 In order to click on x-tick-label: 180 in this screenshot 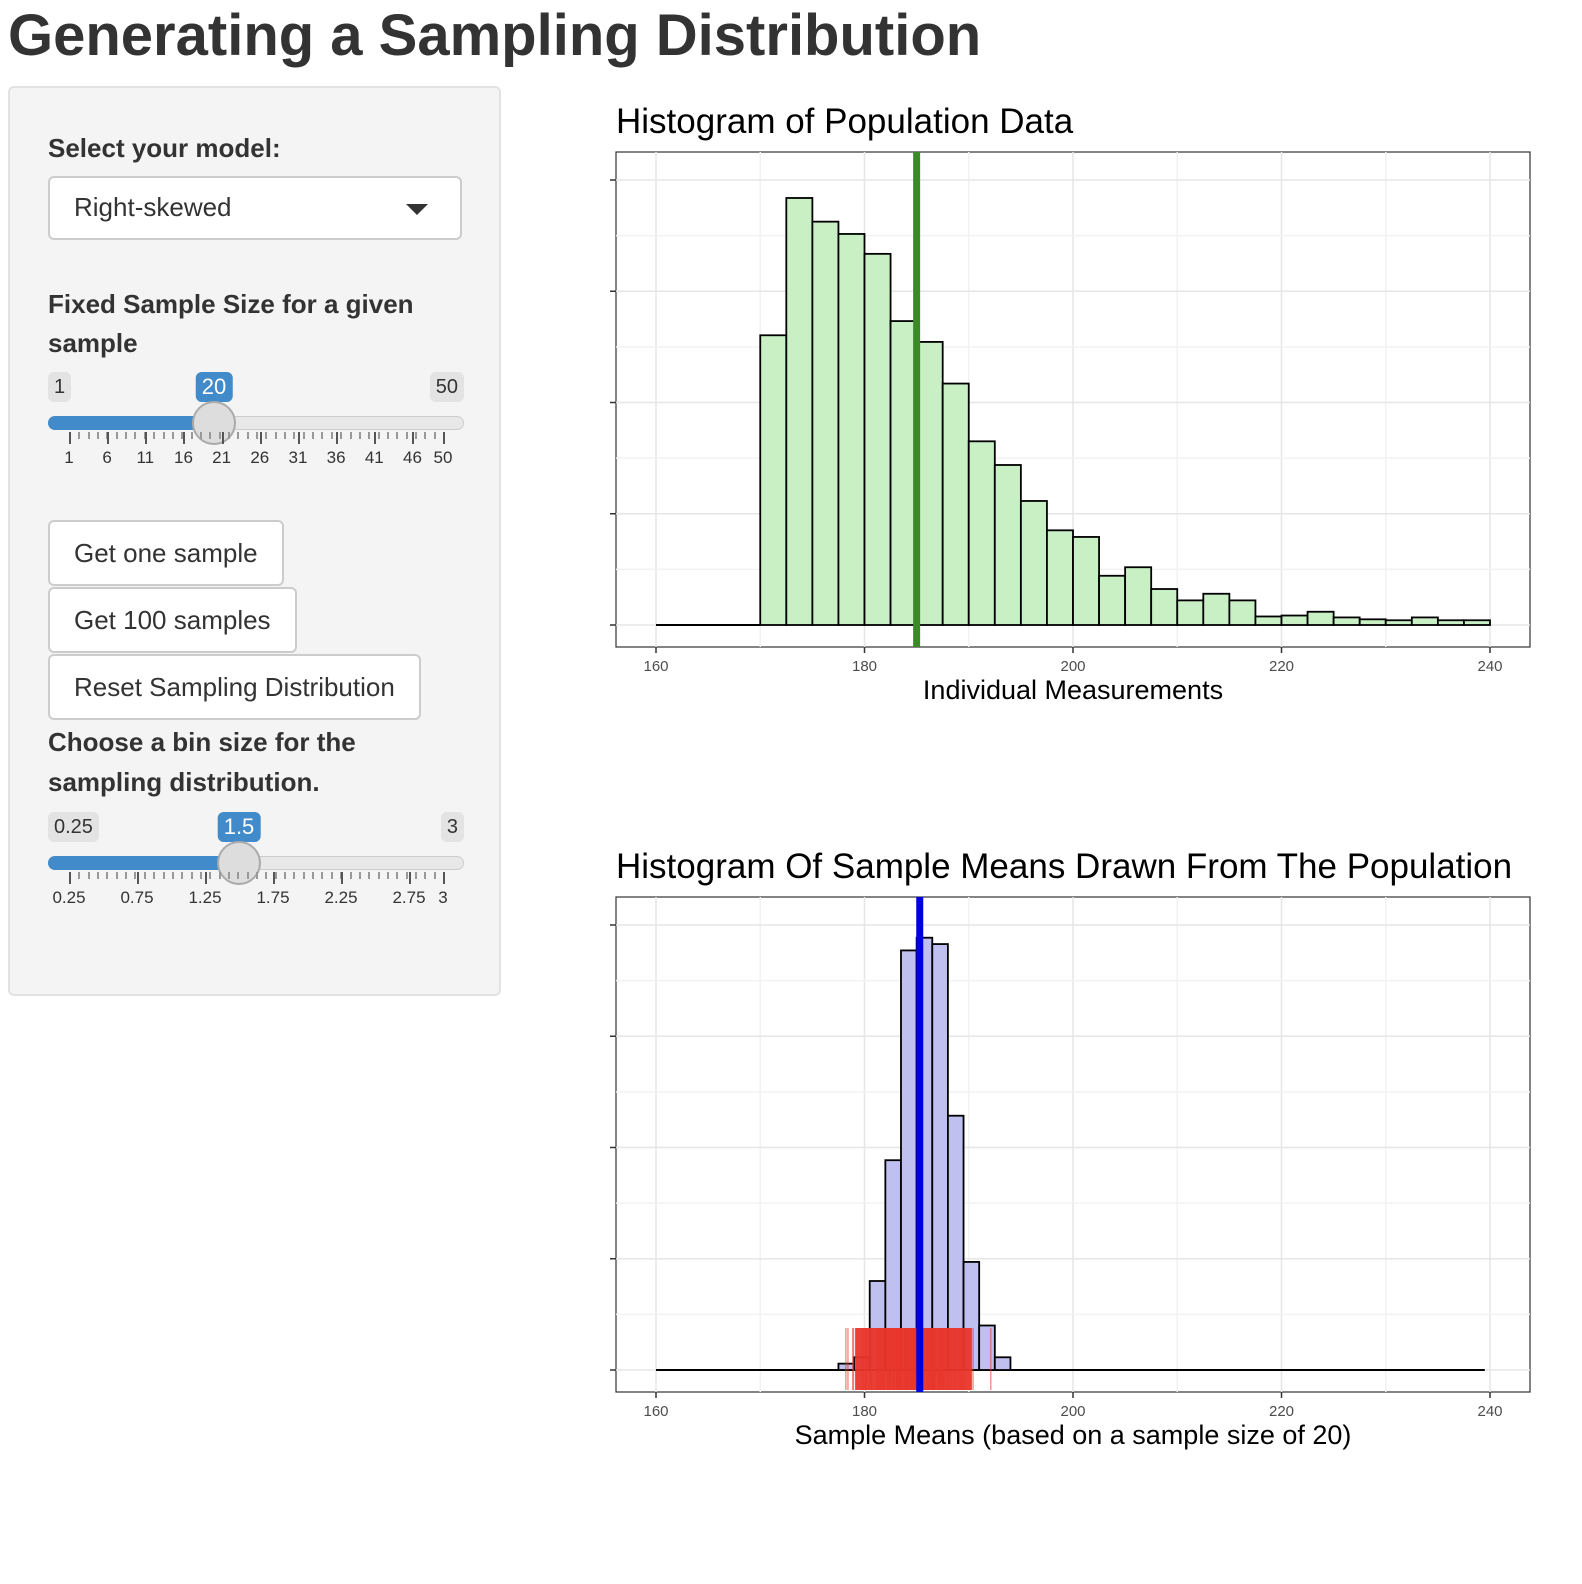, I will do `click(864, 1411)`.